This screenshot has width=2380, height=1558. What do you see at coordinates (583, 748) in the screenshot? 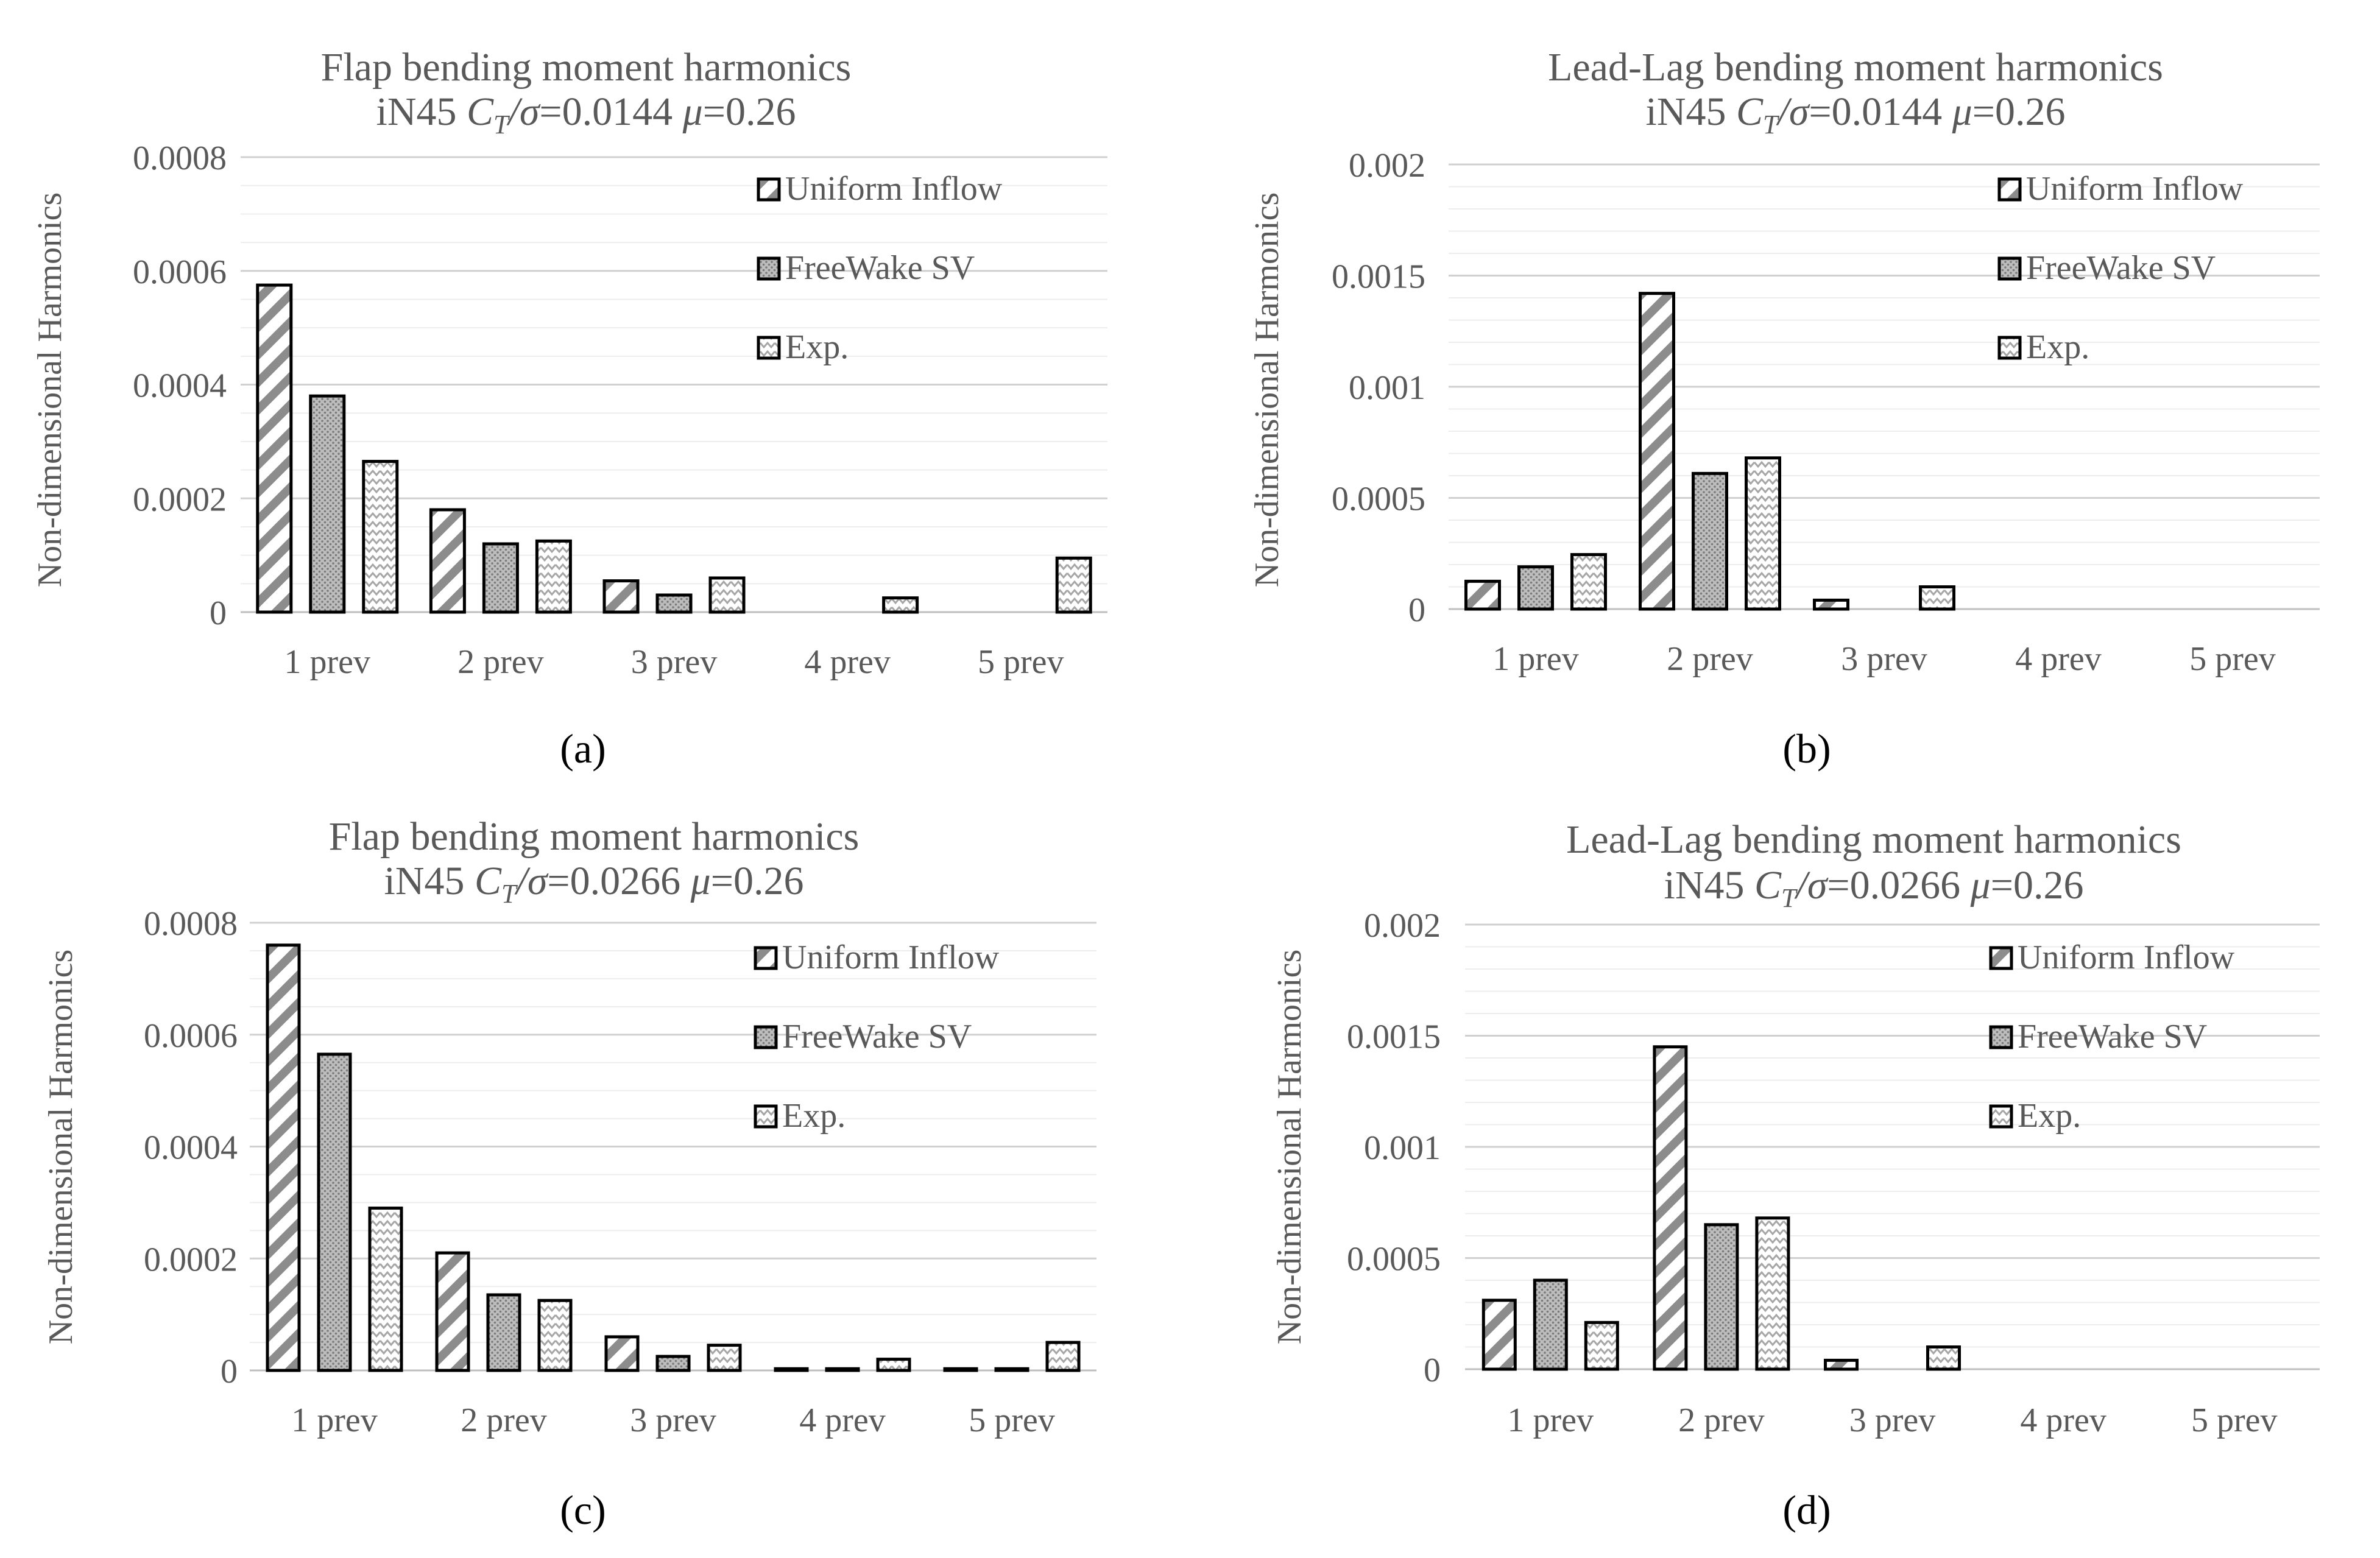
I see `panel-label-a: (a)` at bounding box center [583, 748].